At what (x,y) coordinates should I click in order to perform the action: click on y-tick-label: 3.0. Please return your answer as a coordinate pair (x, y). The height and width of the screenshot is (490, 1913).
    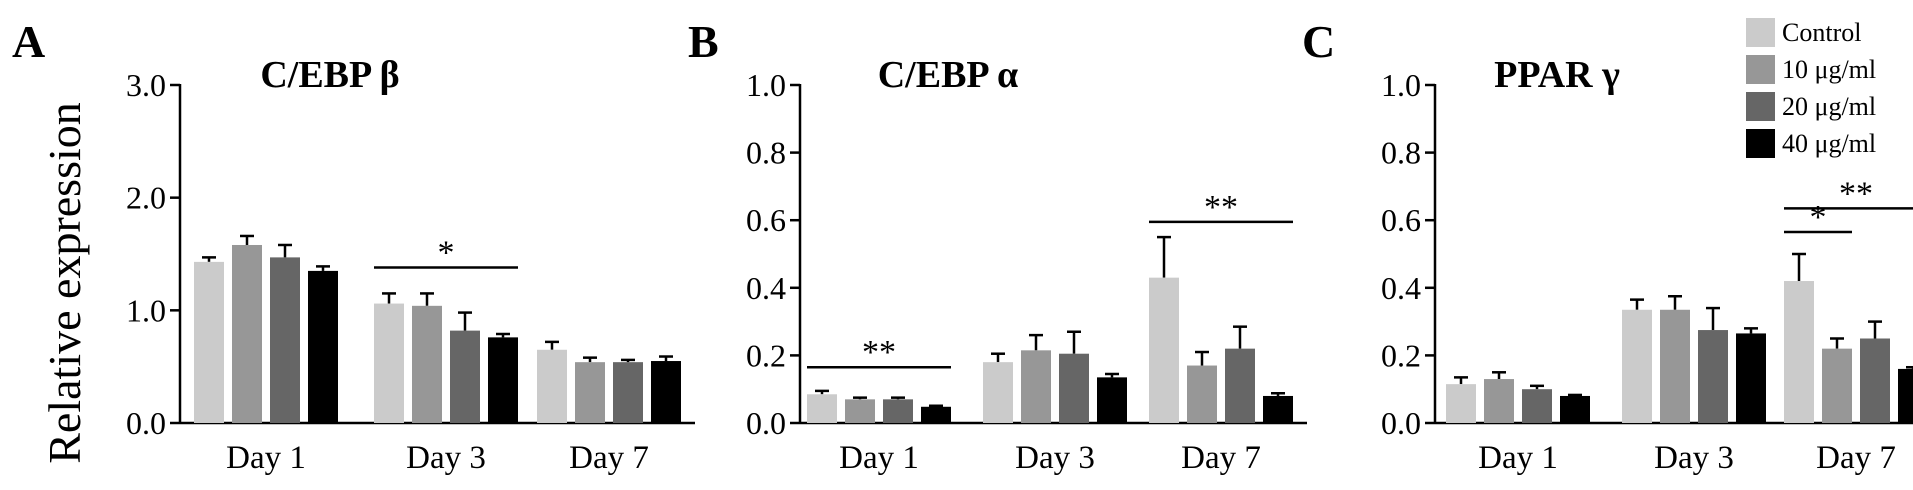
    Looking at the image, I should click on (146, 85).